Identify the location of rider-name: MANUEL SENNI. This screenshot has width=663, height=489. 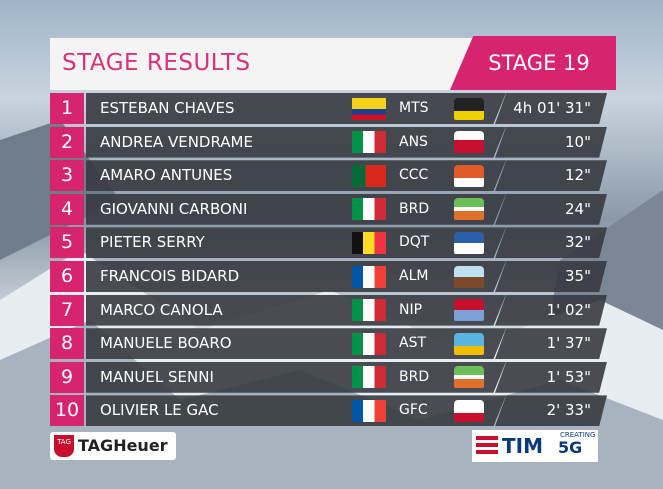
(296, 377).